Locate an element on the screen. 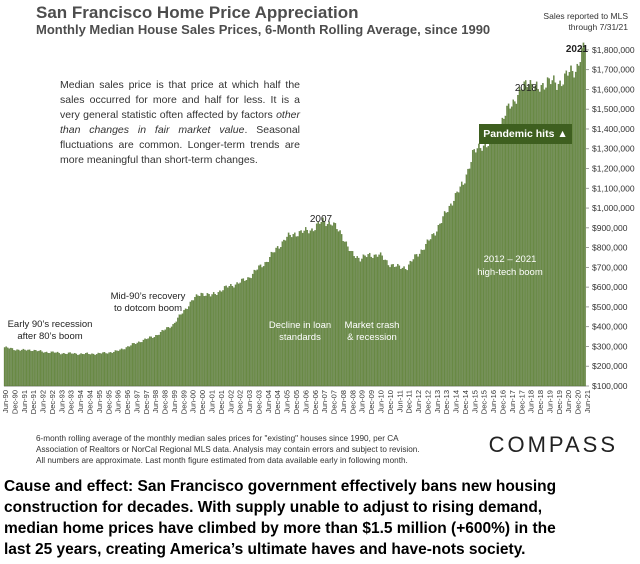 The width and height of the screenshot is (640, 564). x-tick-label: Jun-10 is located at coordinates (380, 401).